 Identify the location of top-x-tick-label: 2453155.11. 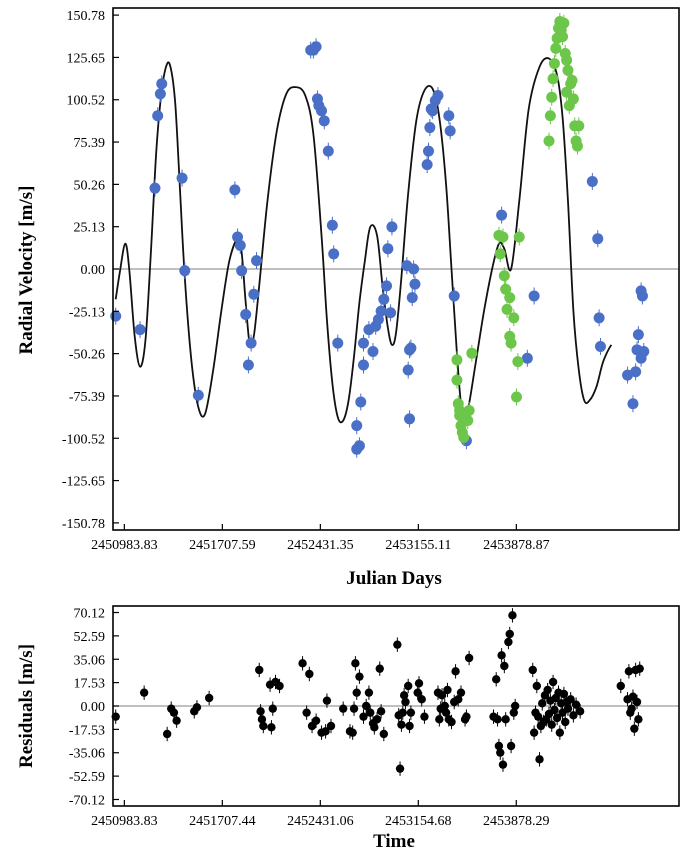
(418, 545).